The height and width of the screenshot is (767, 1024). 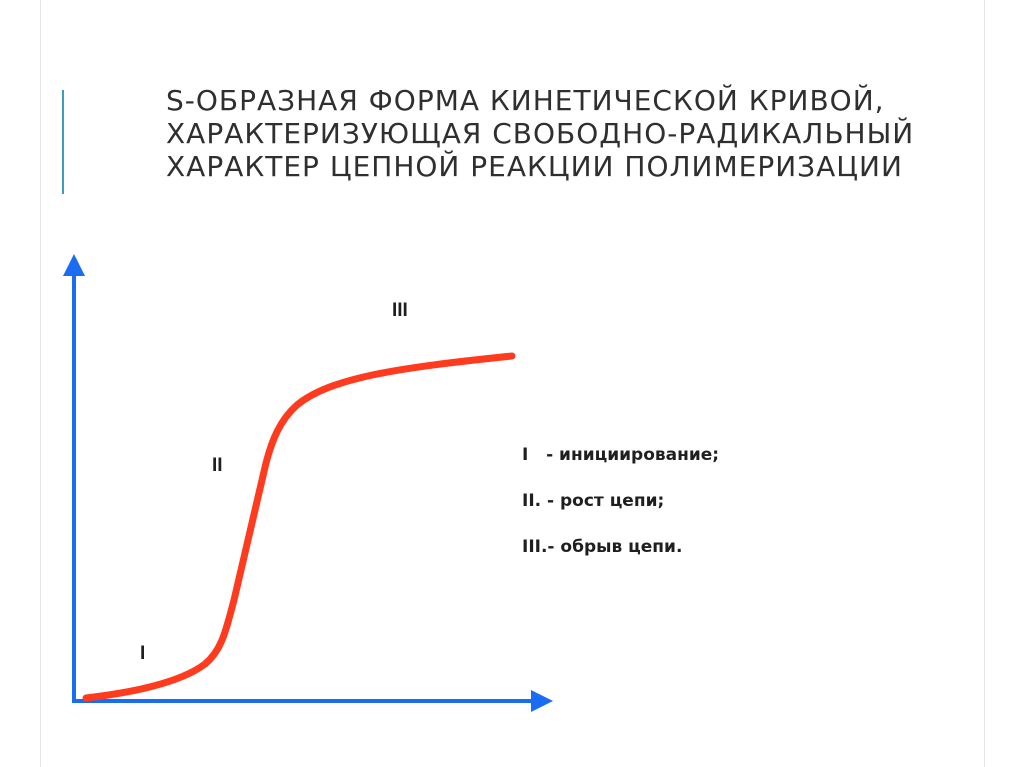 I want to click on title-line-1: S-ОБРАЗНАЯ ФОРМА КИНЕТИЧЕСКОЙ КРИВОЙ,, so click(x=525, y=100).